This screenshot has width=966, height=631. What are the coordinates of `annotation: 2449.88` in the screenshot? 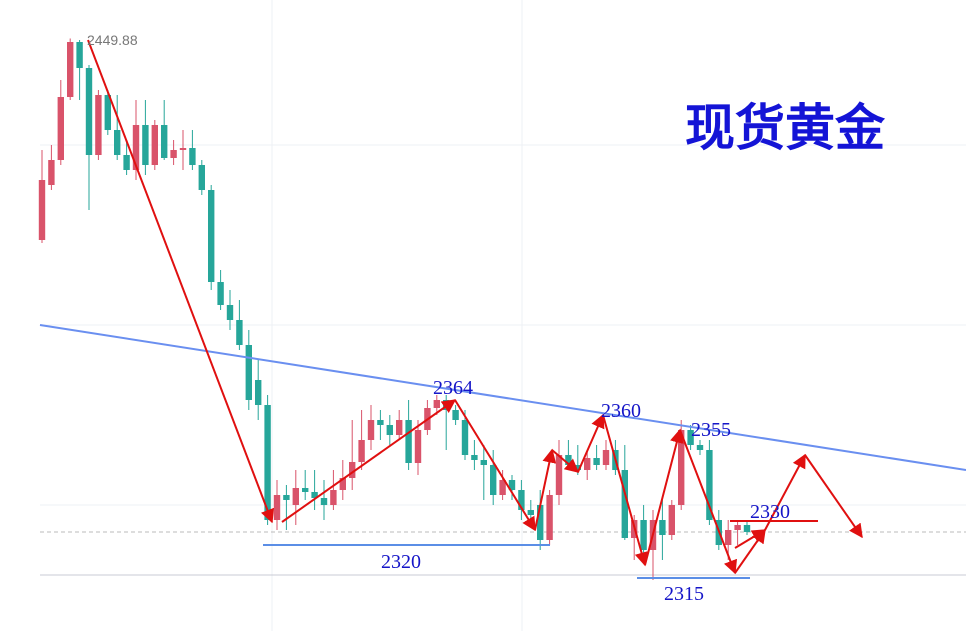 It's located at (112, 40).